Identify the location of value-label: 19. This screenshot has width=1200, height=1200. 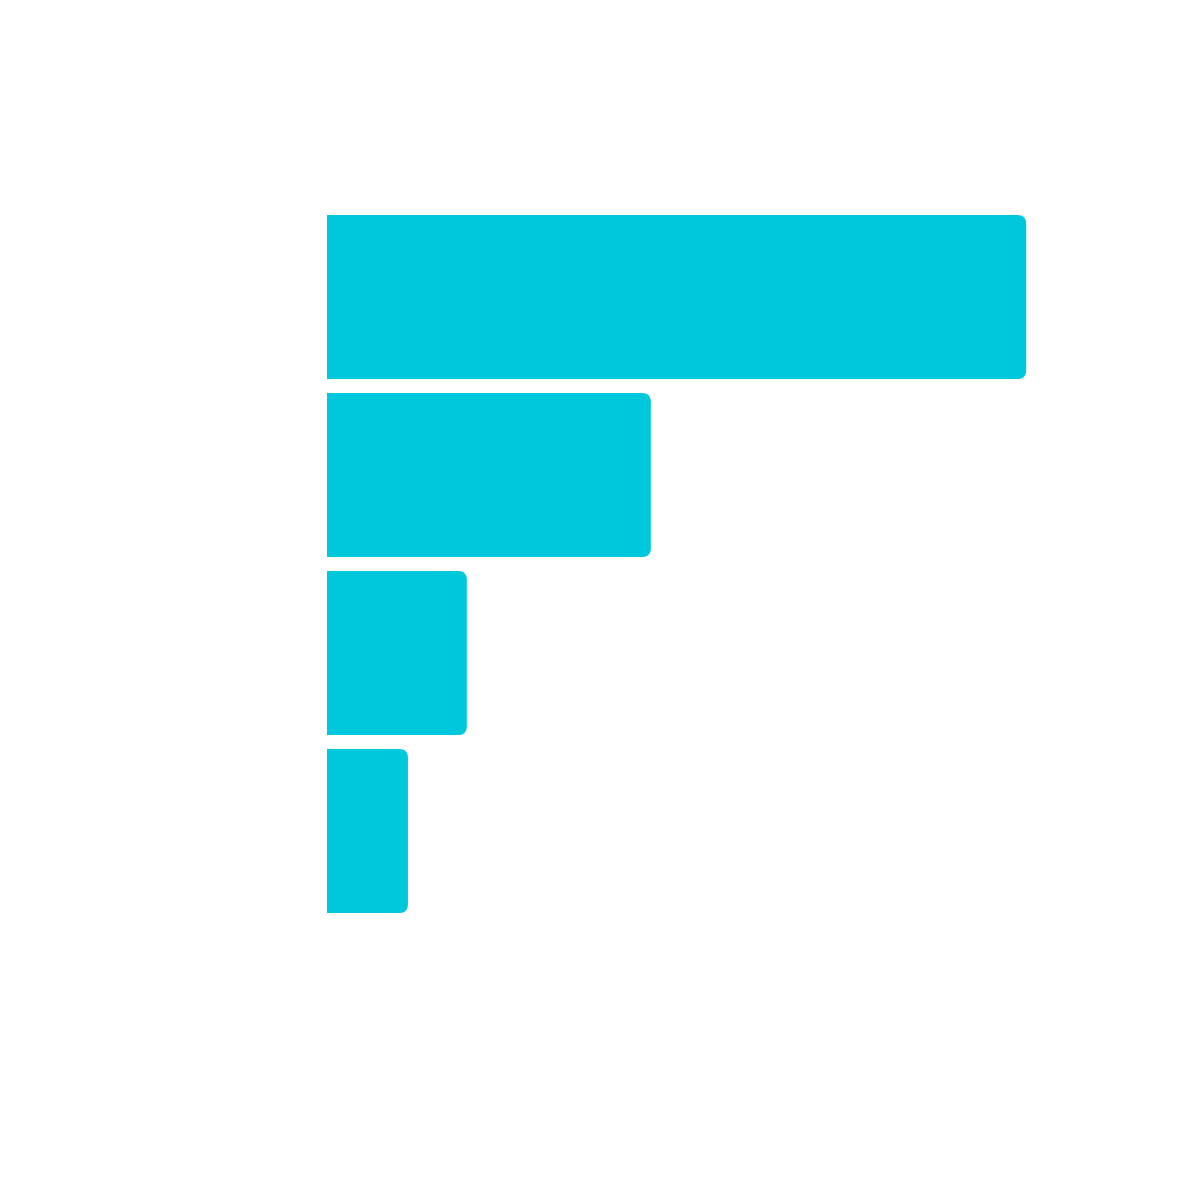
(522, 654).